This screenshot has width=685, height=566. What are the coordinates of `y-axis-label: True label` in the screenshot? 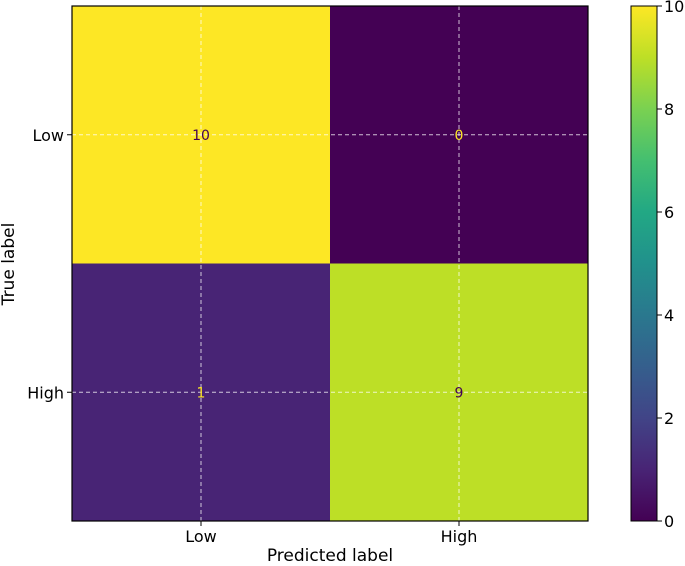 It's located at (9, 265).